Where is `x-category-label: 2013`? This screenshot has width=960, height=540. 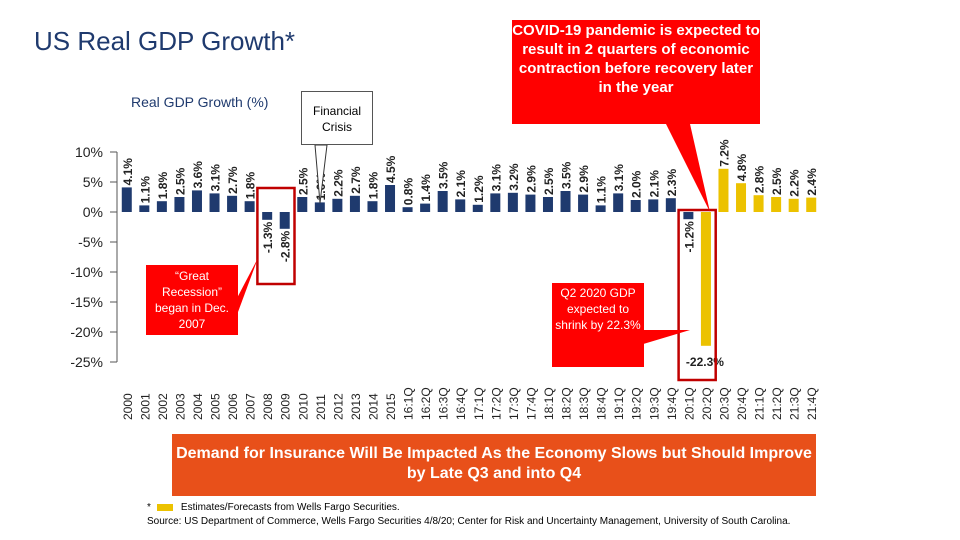
x-category-label: 2013 is located at coordinates (356, 406).